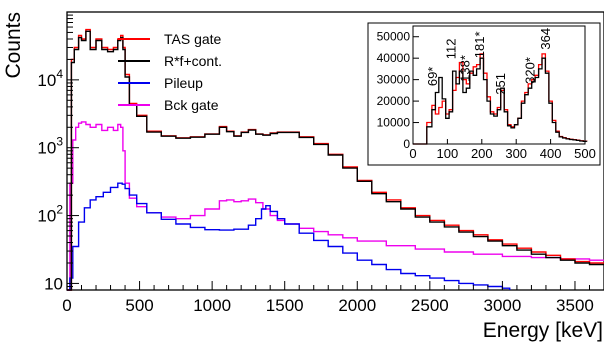  What do you see at coordinates (285, 305) in the screenshot?
I see `x-tick-label: 1500` at bounding box center [285, 305].